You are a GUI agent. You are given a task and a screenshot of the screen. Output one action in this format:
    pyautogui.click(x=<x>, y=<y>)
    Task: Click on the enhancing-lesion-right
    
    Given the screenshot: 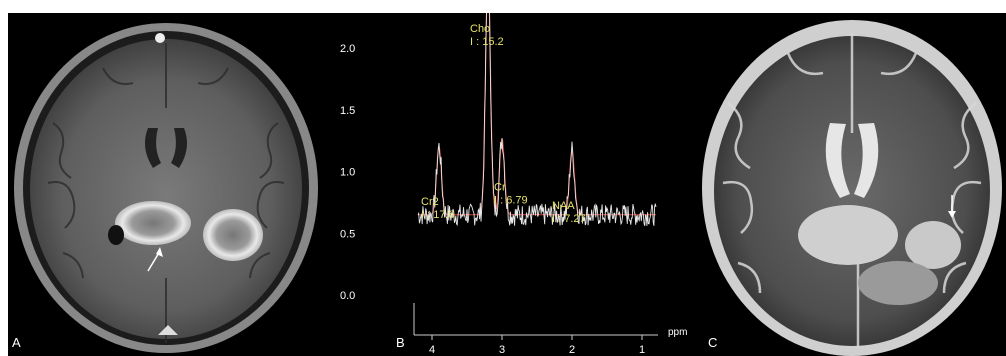 What is the action you would take?
    pyautogui.click(x=233, y=235)
    